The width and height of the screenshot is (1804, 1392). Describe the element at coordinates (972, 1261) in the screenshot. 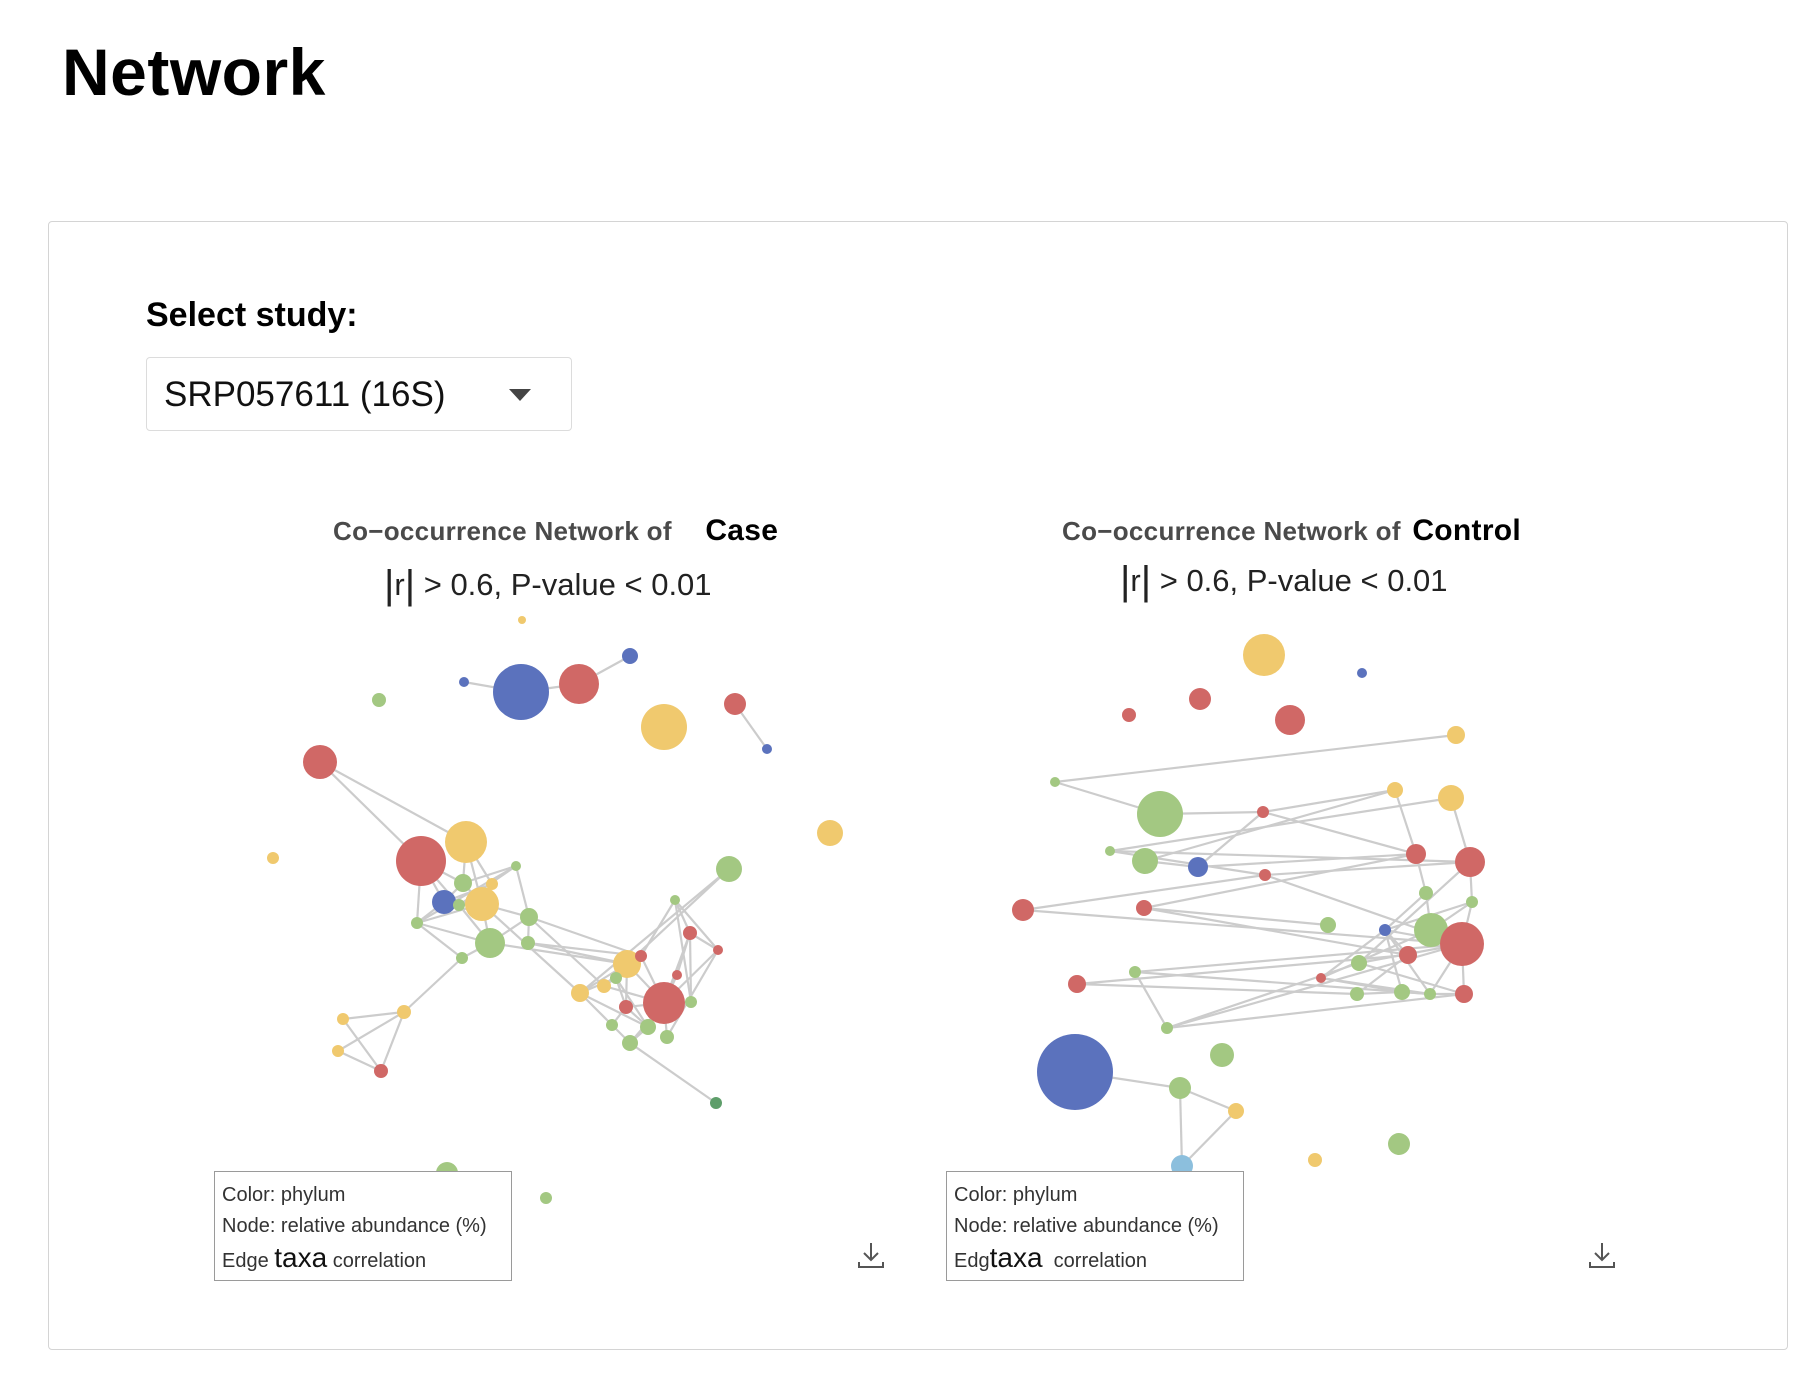

I see `control-legend-edge-prefix: Edg` at that location.